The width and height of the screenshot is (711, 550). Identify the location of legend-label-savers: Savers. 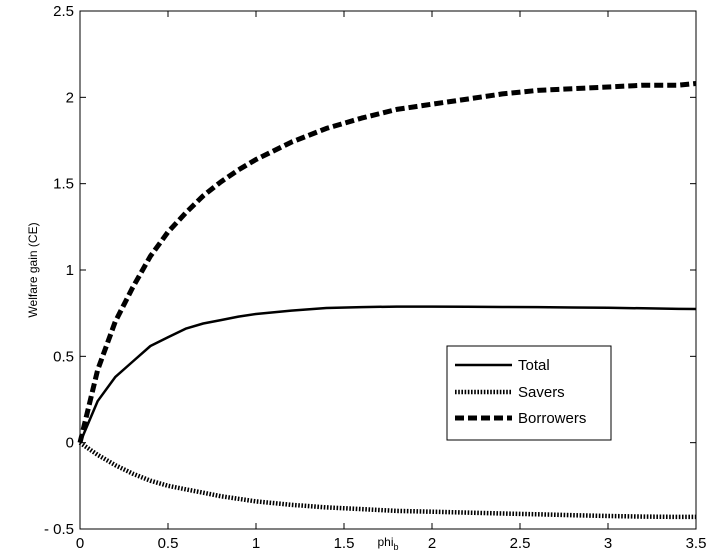
(541, 392).